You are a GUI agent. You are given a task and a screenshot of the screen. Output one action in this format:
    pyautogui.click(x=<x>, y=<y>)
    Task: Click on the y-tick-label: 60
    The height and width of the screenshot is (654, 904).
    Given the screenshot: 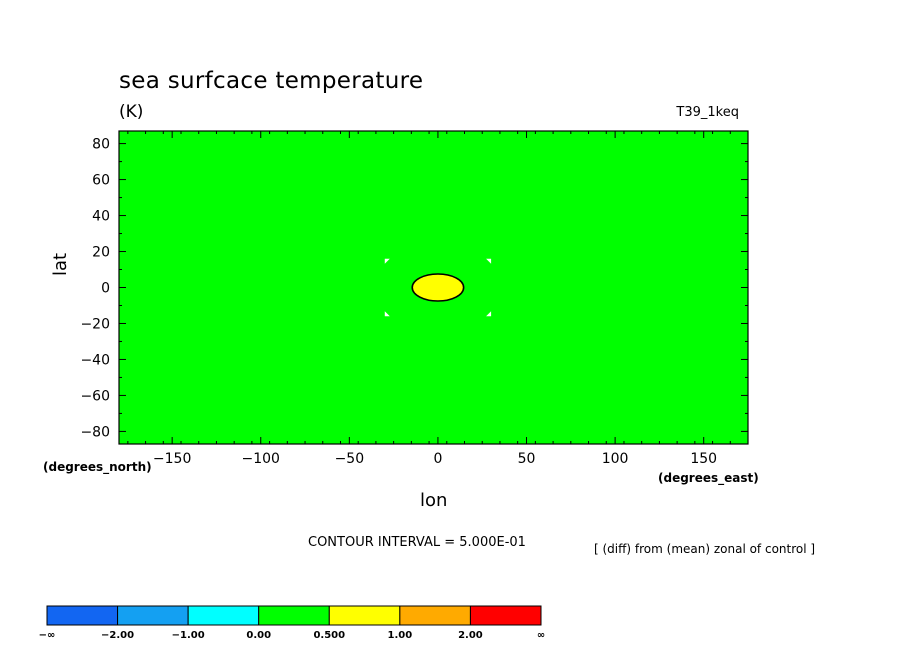 What is the action you would take?
    pyautogui.click(x=101, y=181)
    